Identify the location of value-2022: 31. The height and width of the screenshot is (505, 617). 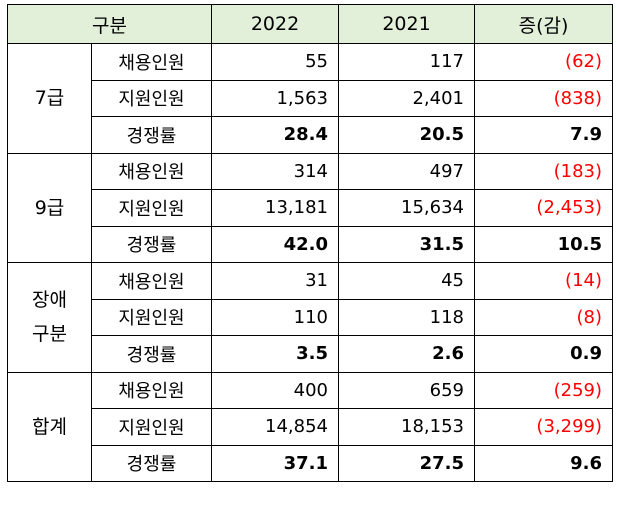
(275, 281).